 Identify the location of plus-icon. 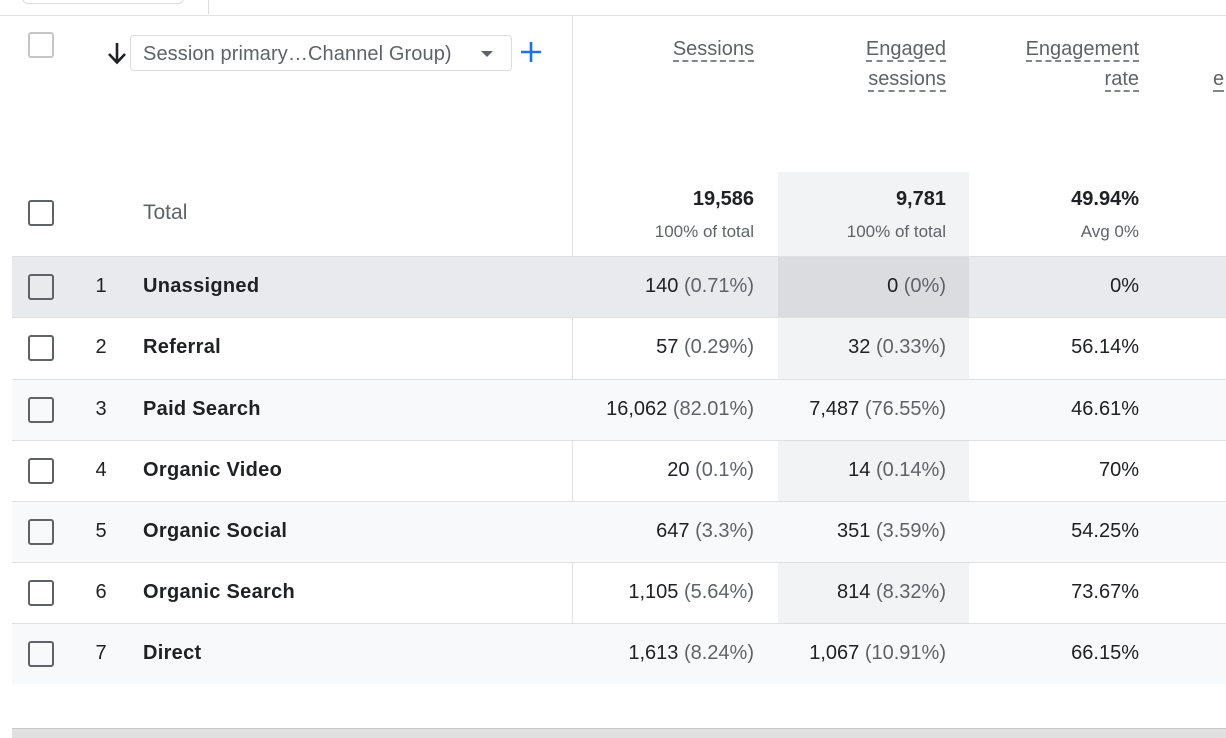
(531, 52).